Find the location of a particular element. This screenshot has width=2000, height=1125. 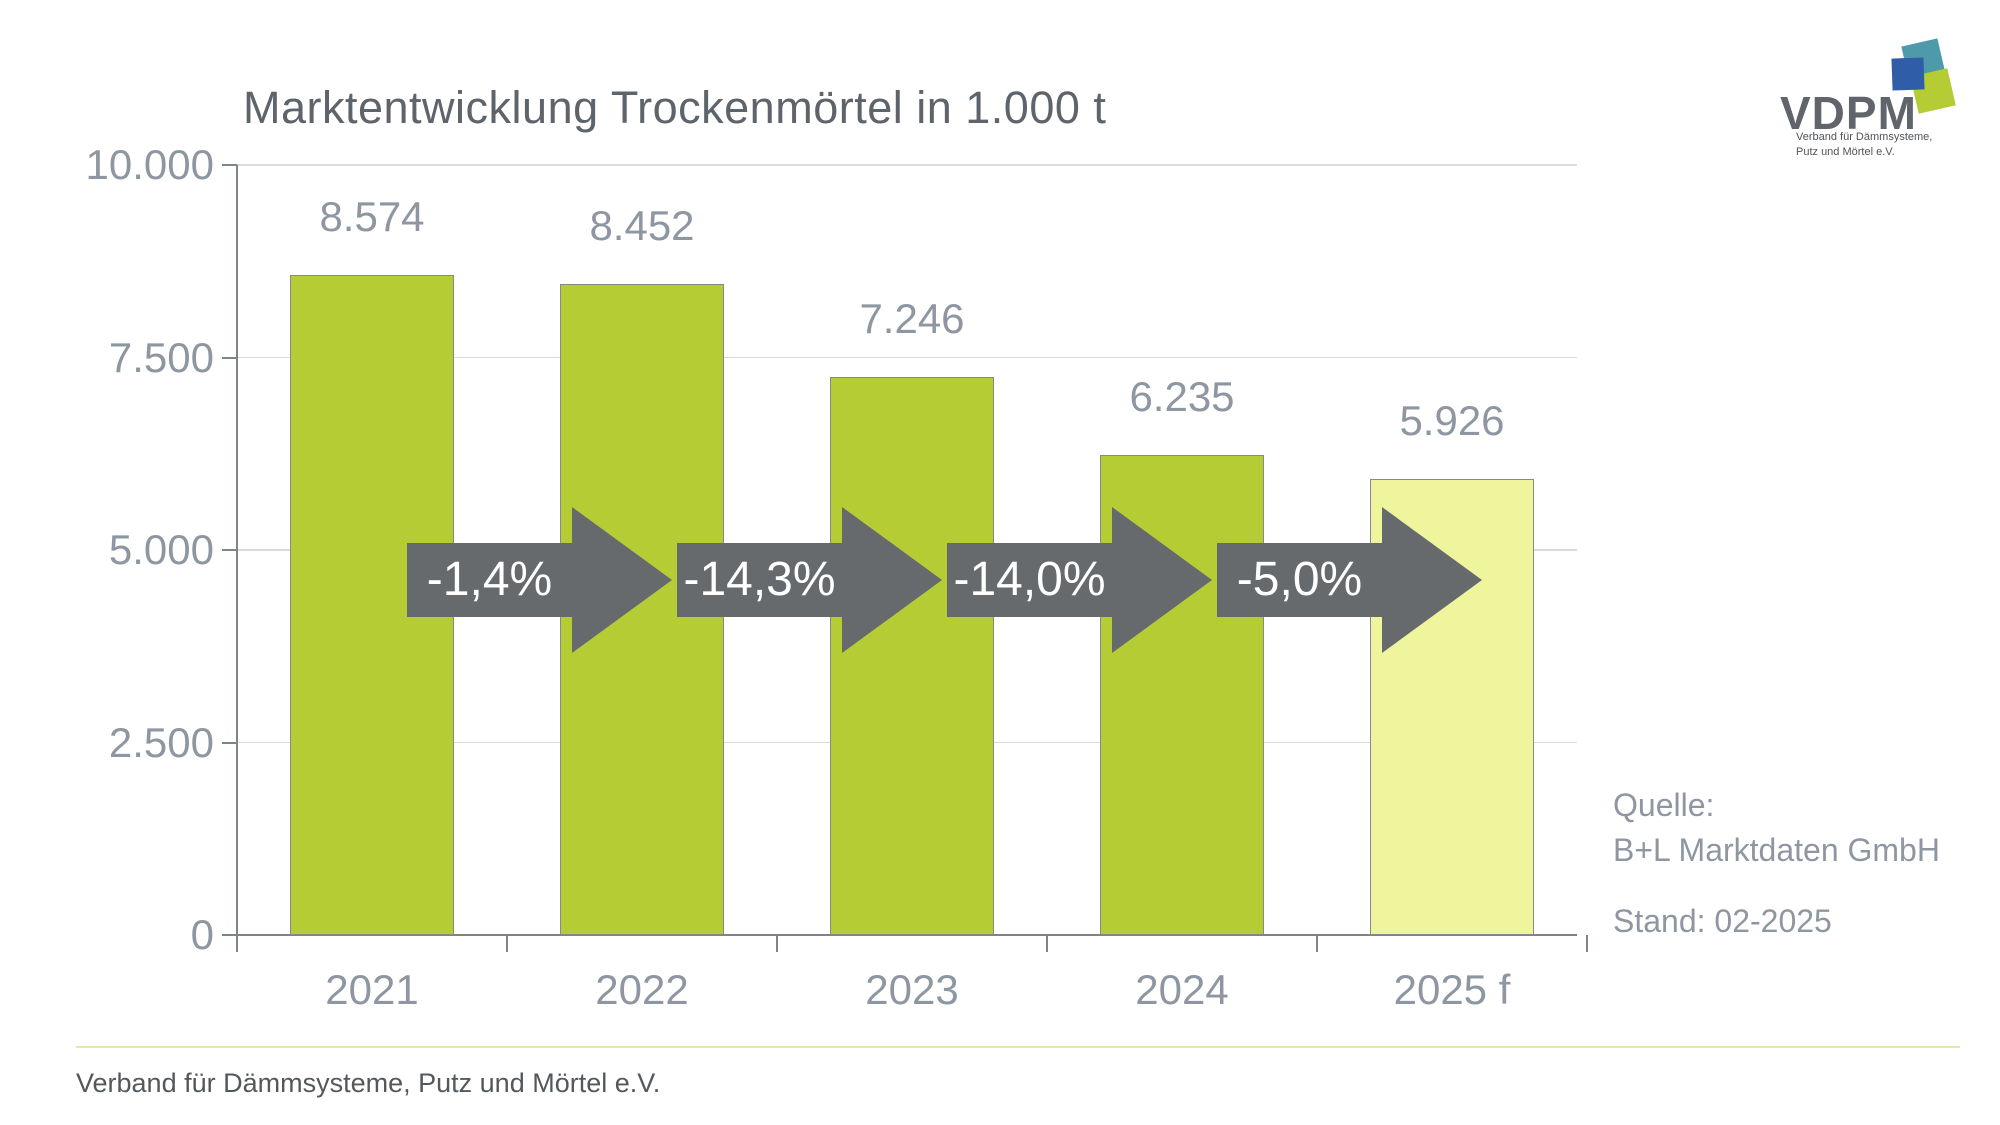

change-arrow-label: -14,0% is located at coordinates (1029, 579).